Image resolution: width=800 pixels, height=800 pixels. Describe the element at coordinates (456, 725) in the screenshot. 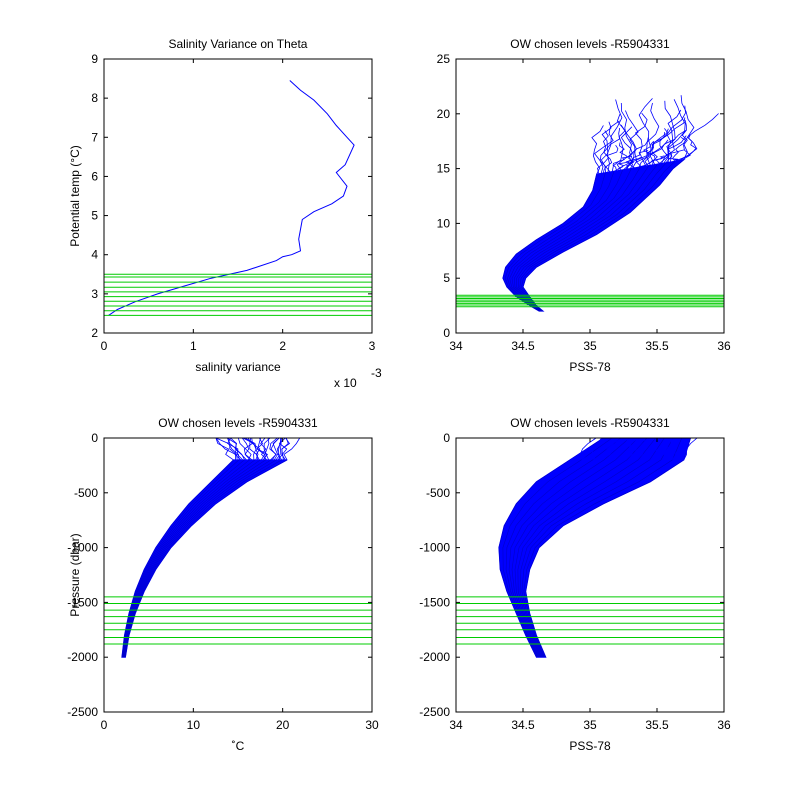

I see `x-tick-label: 34` at that location.